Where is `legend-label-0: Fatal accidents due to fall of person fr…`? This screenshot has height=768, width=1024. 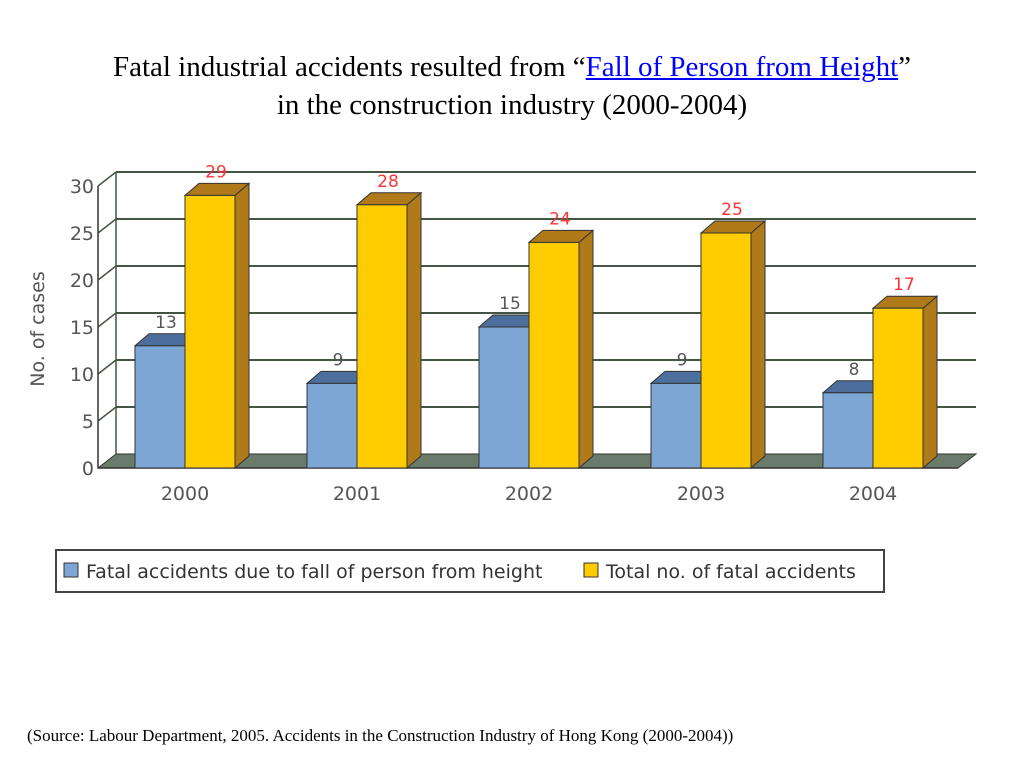
legend-label-0: Fatal accidents due to fall of person fr… is located at coordinates (314, 572).